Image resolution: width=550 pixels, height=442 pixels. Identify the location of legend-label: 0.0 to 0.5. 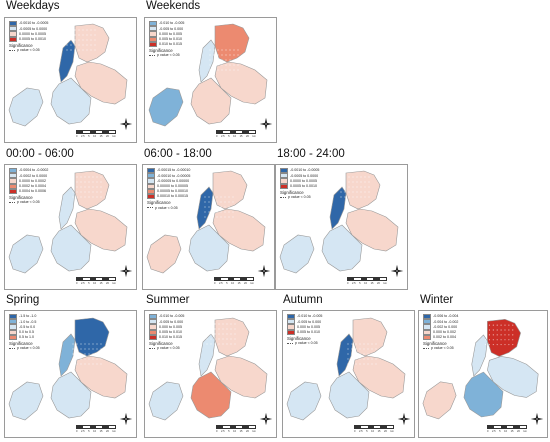
(26, 331).